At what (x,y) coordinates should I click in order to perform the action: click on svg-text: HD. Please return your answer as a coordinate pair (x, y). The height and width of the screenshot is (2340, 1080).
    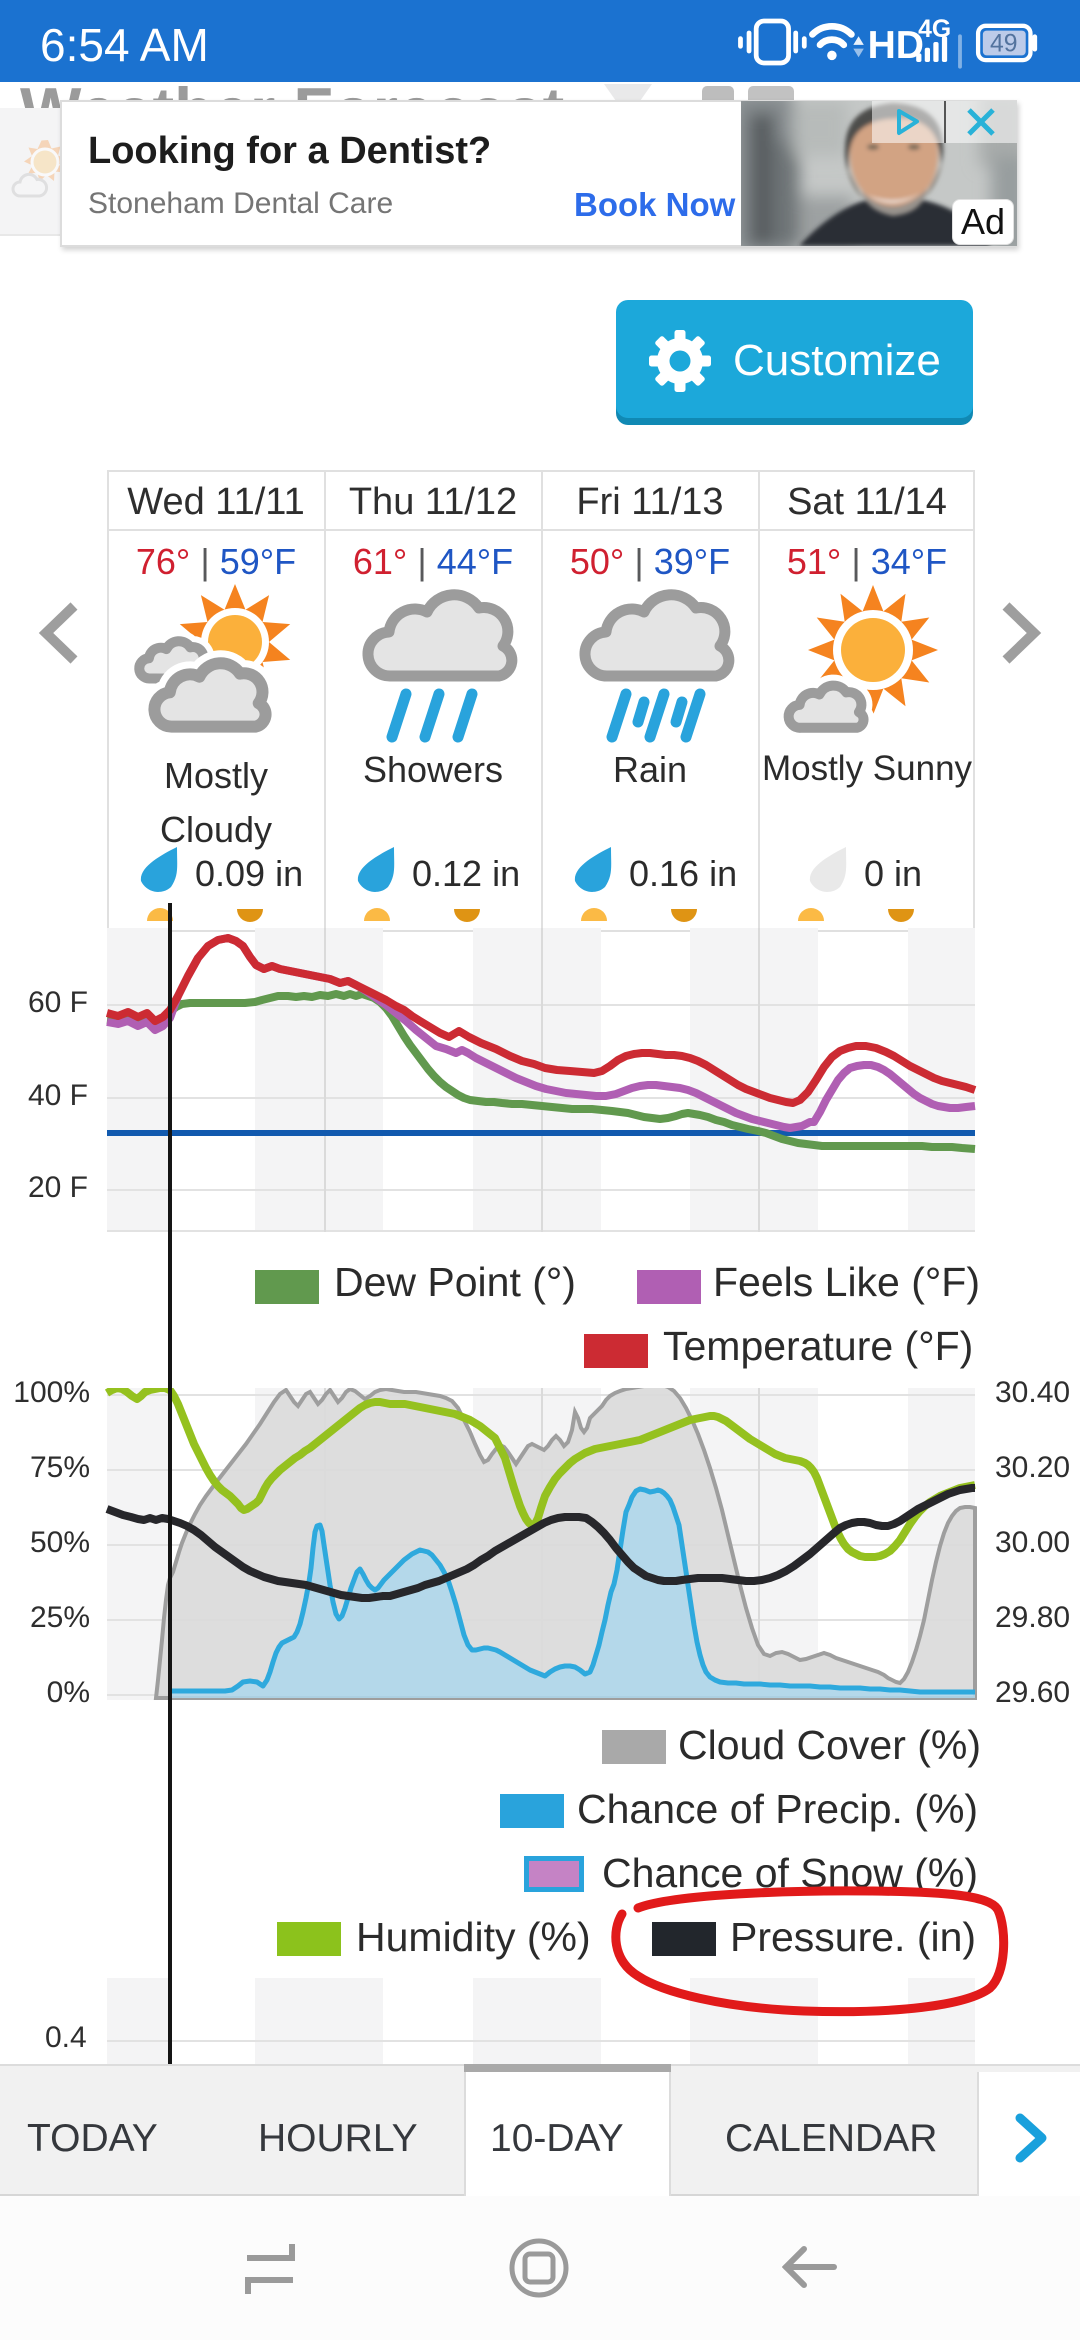
    Looking at the image, I should click on (896, 45).